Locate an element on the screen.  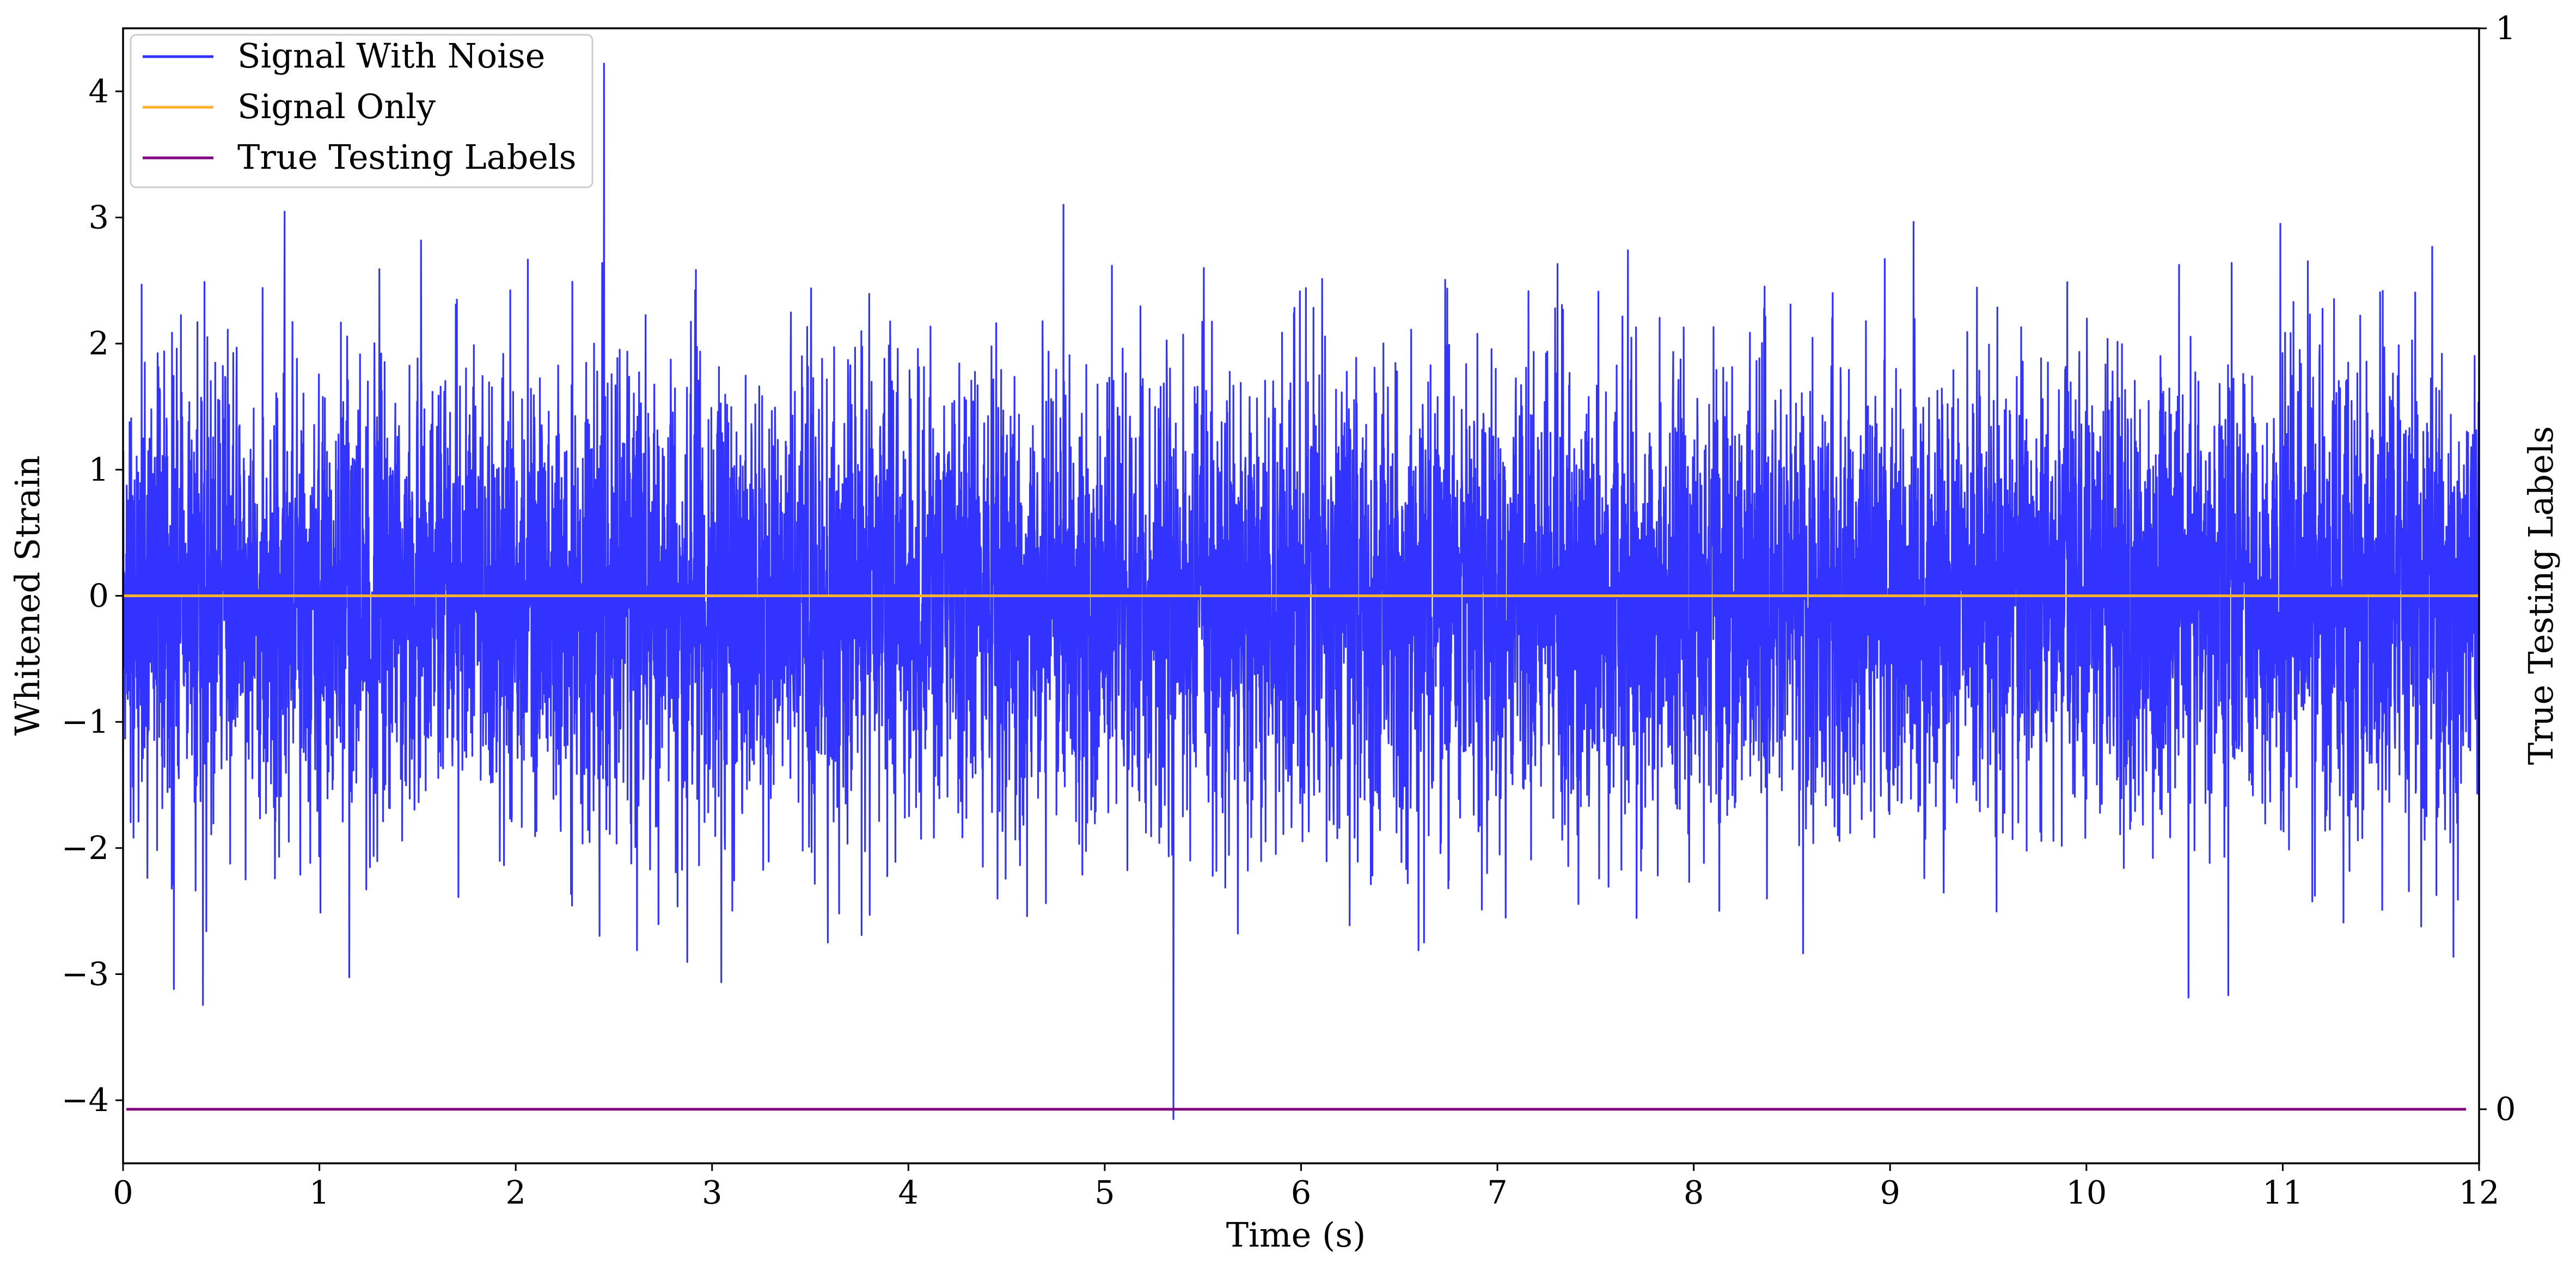
y-tick-label: 1 is located at coordinates (98, 469).